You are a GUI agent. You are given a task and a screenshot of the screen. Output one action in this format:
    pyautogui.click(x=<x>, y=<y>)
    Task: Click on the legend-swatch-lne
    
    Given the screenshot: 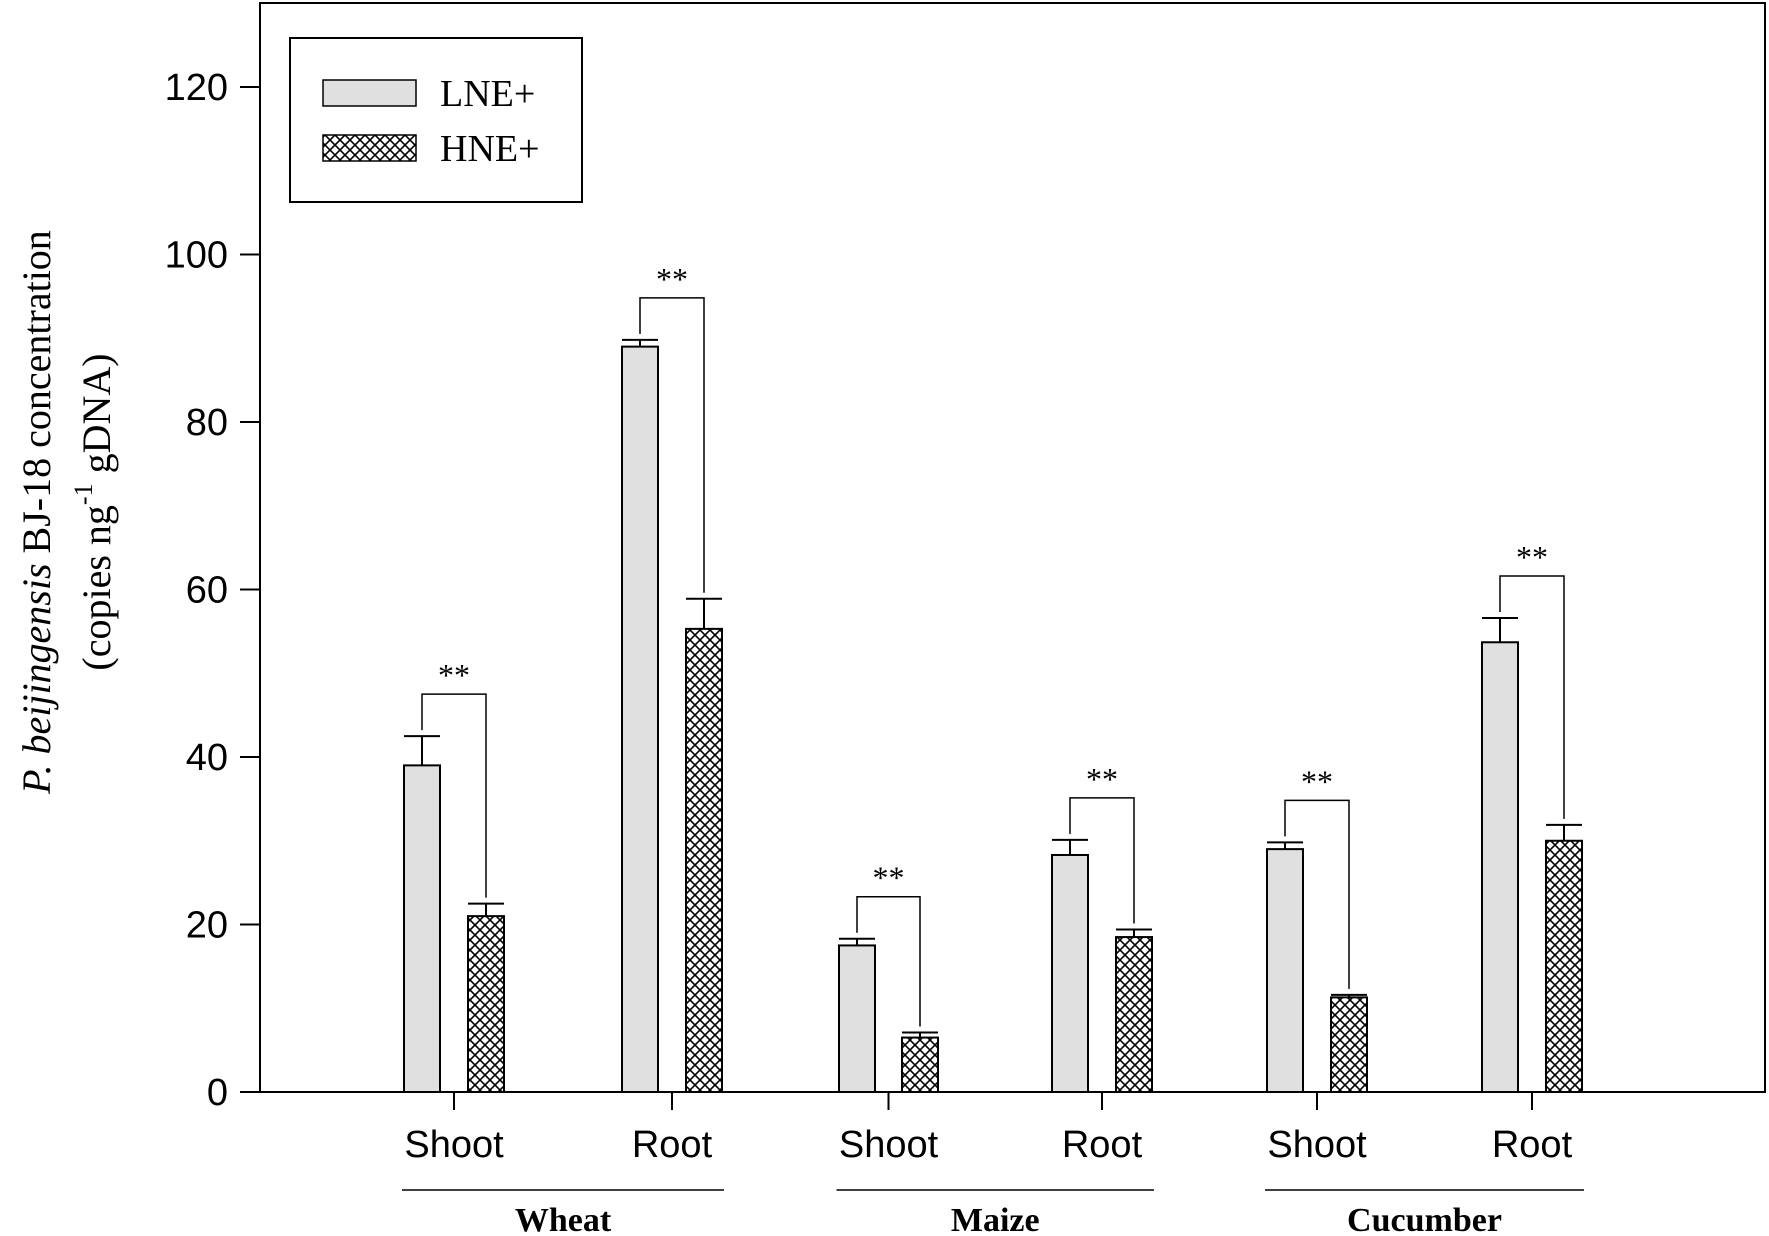 What is the action you would take?
    pyautogui.click(x=369, y=93)
    